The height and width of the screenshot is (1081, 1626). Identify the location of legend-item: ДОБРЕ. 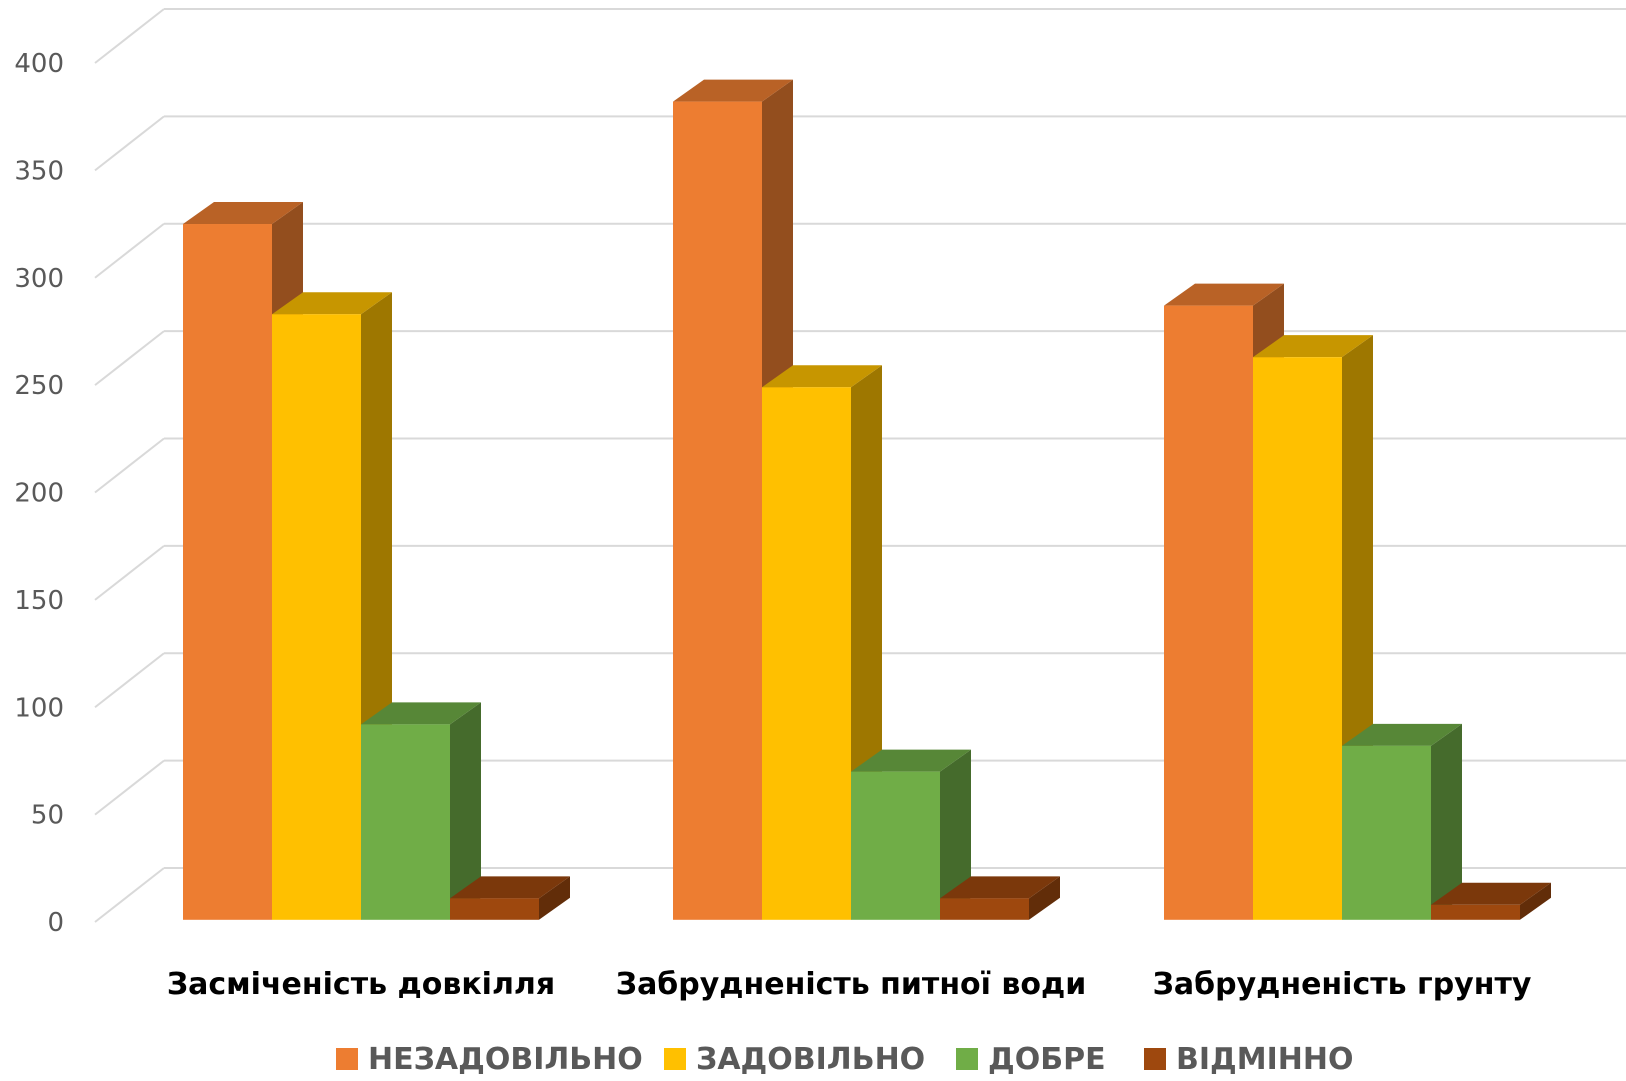
(1031, 1059).